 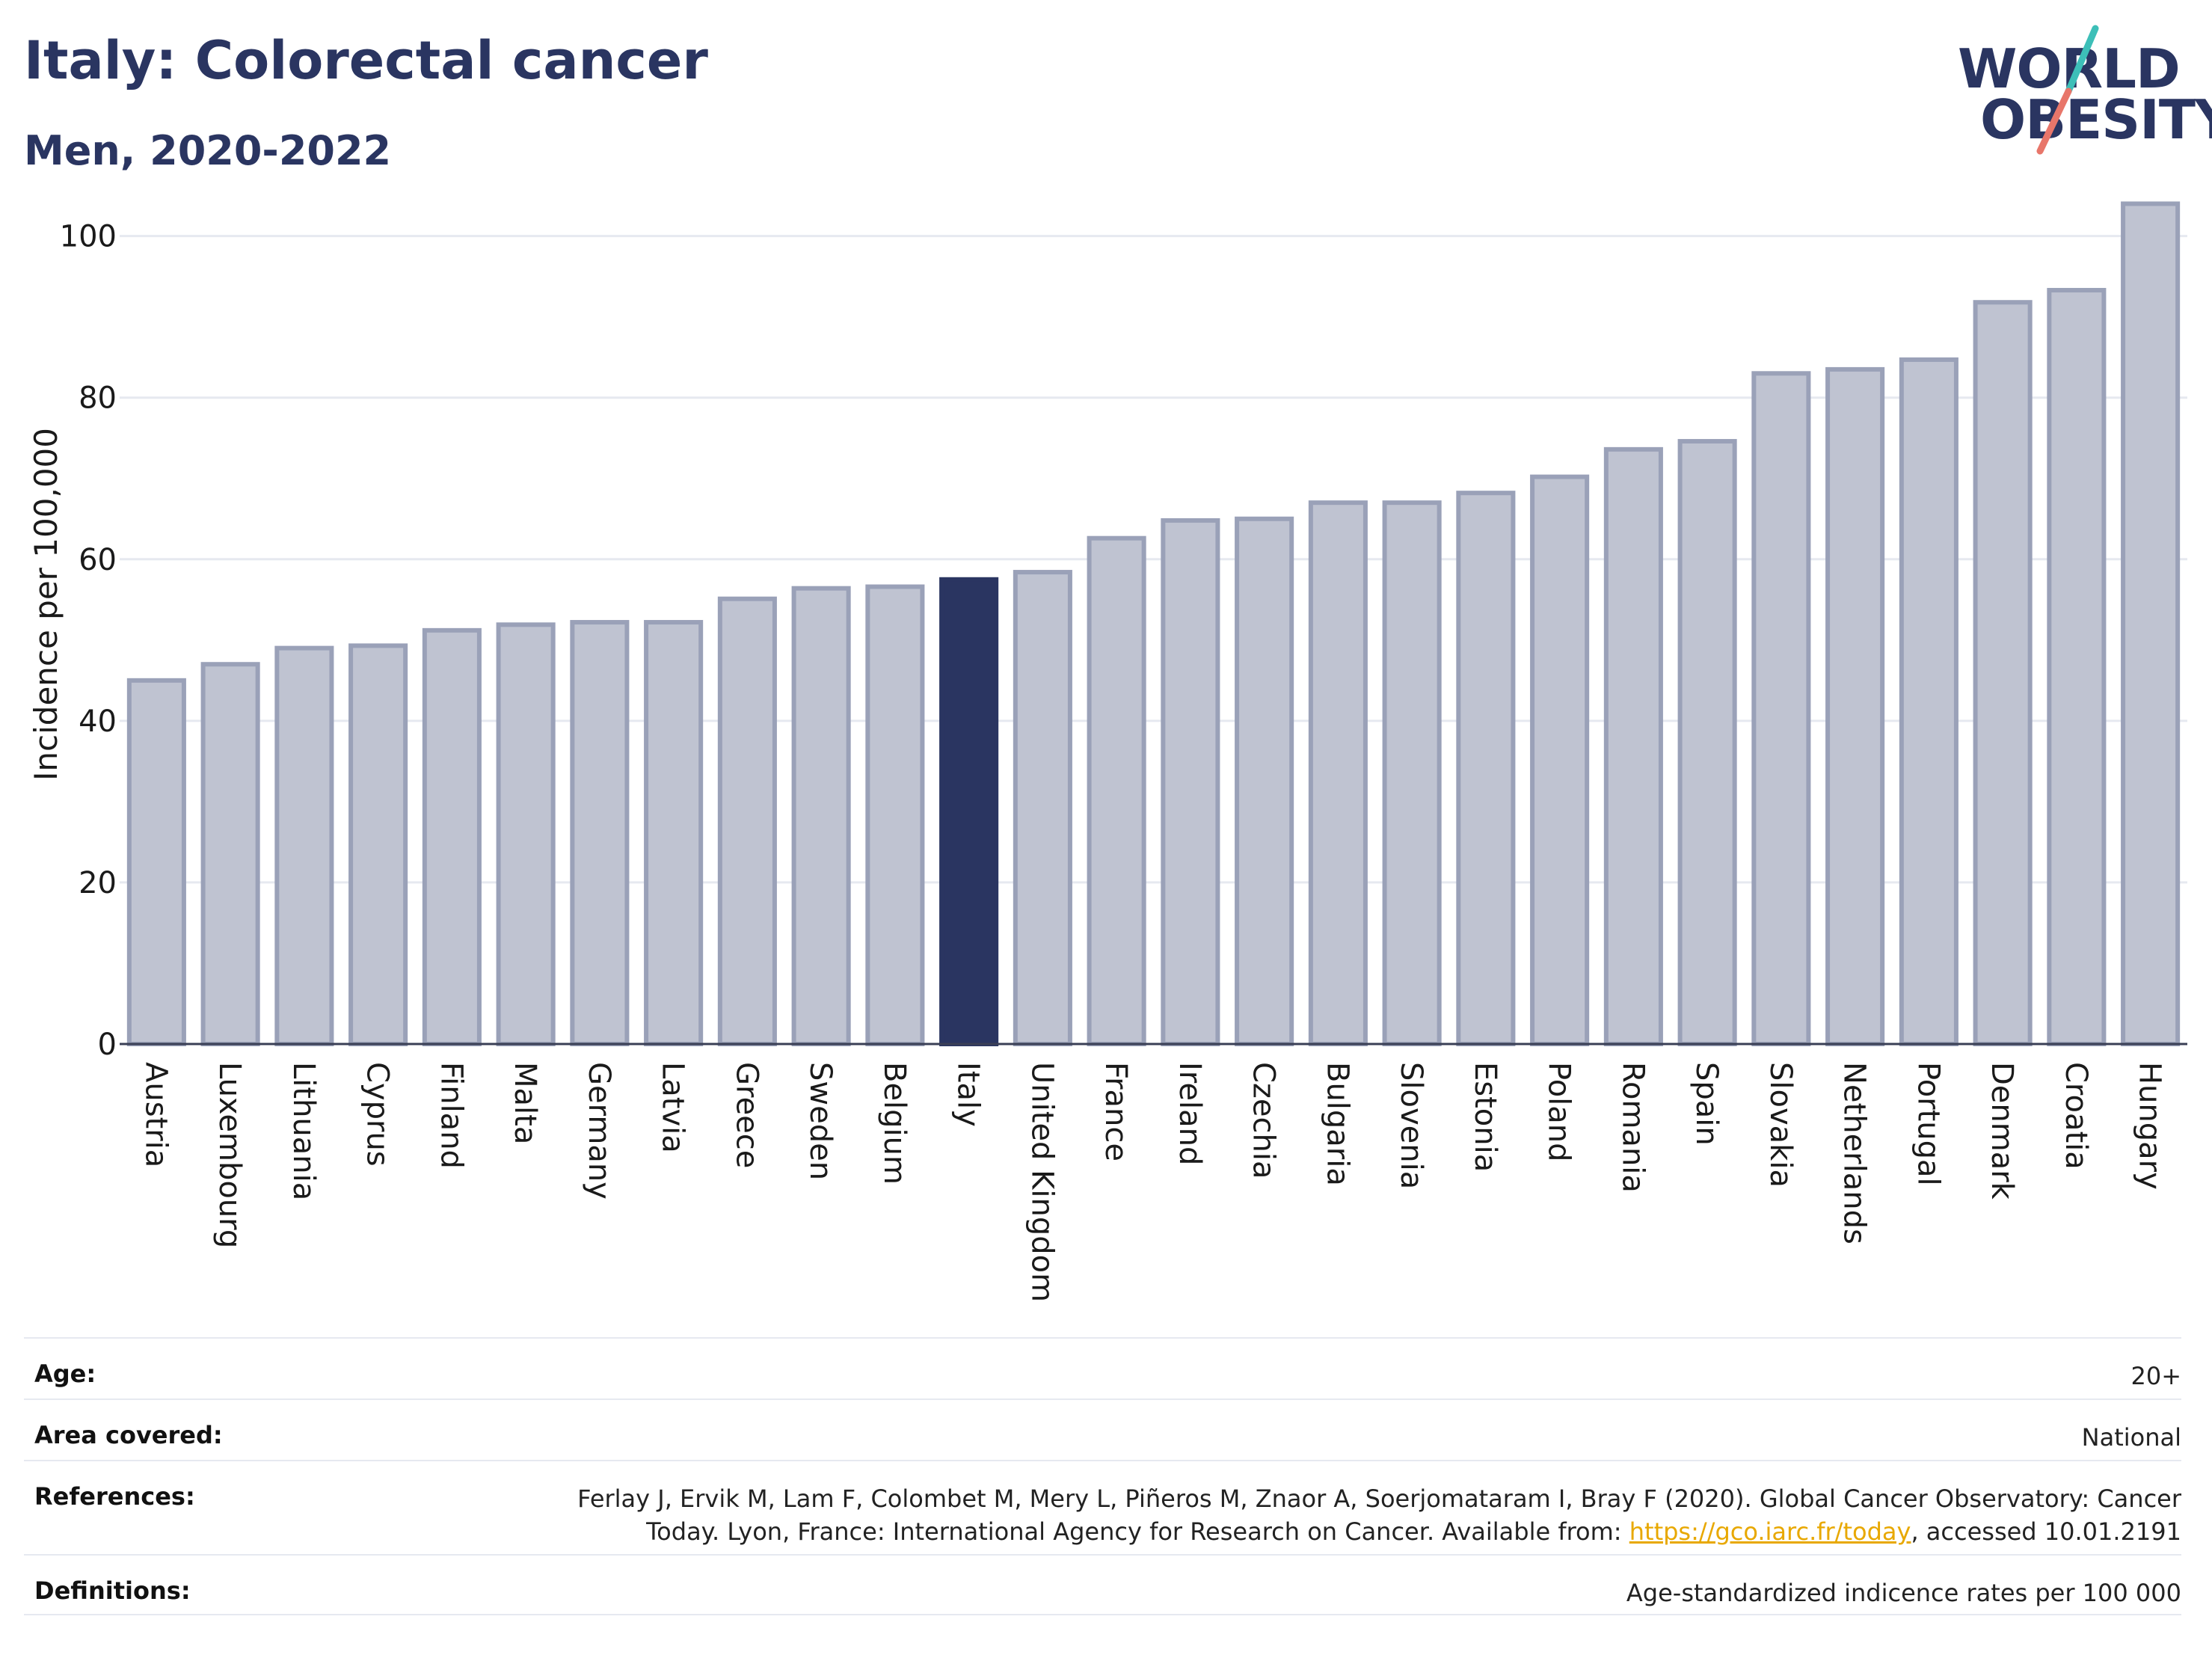 I want to click on x-tick-label: Czechia, so click(x=1264, y=1120).